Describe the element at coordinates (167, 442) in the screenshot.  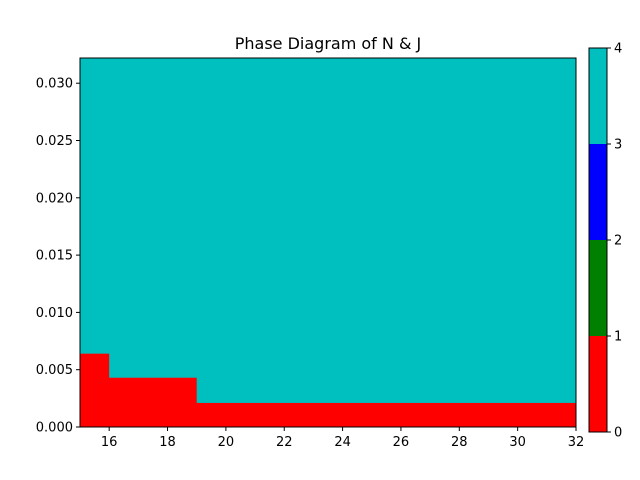
I see `x-tick-label: 18` at that location.